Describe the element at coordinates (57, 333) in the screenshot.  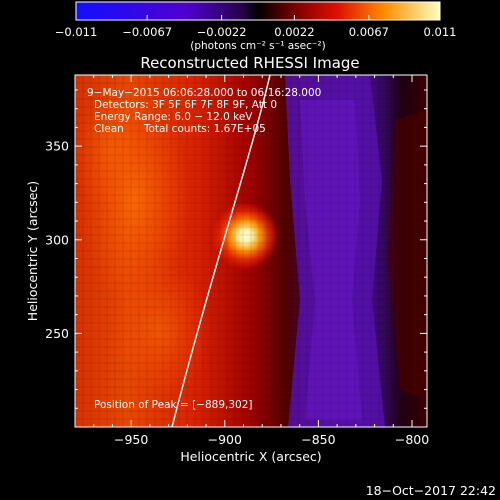
I see `y-tick-label: 250` at that location.